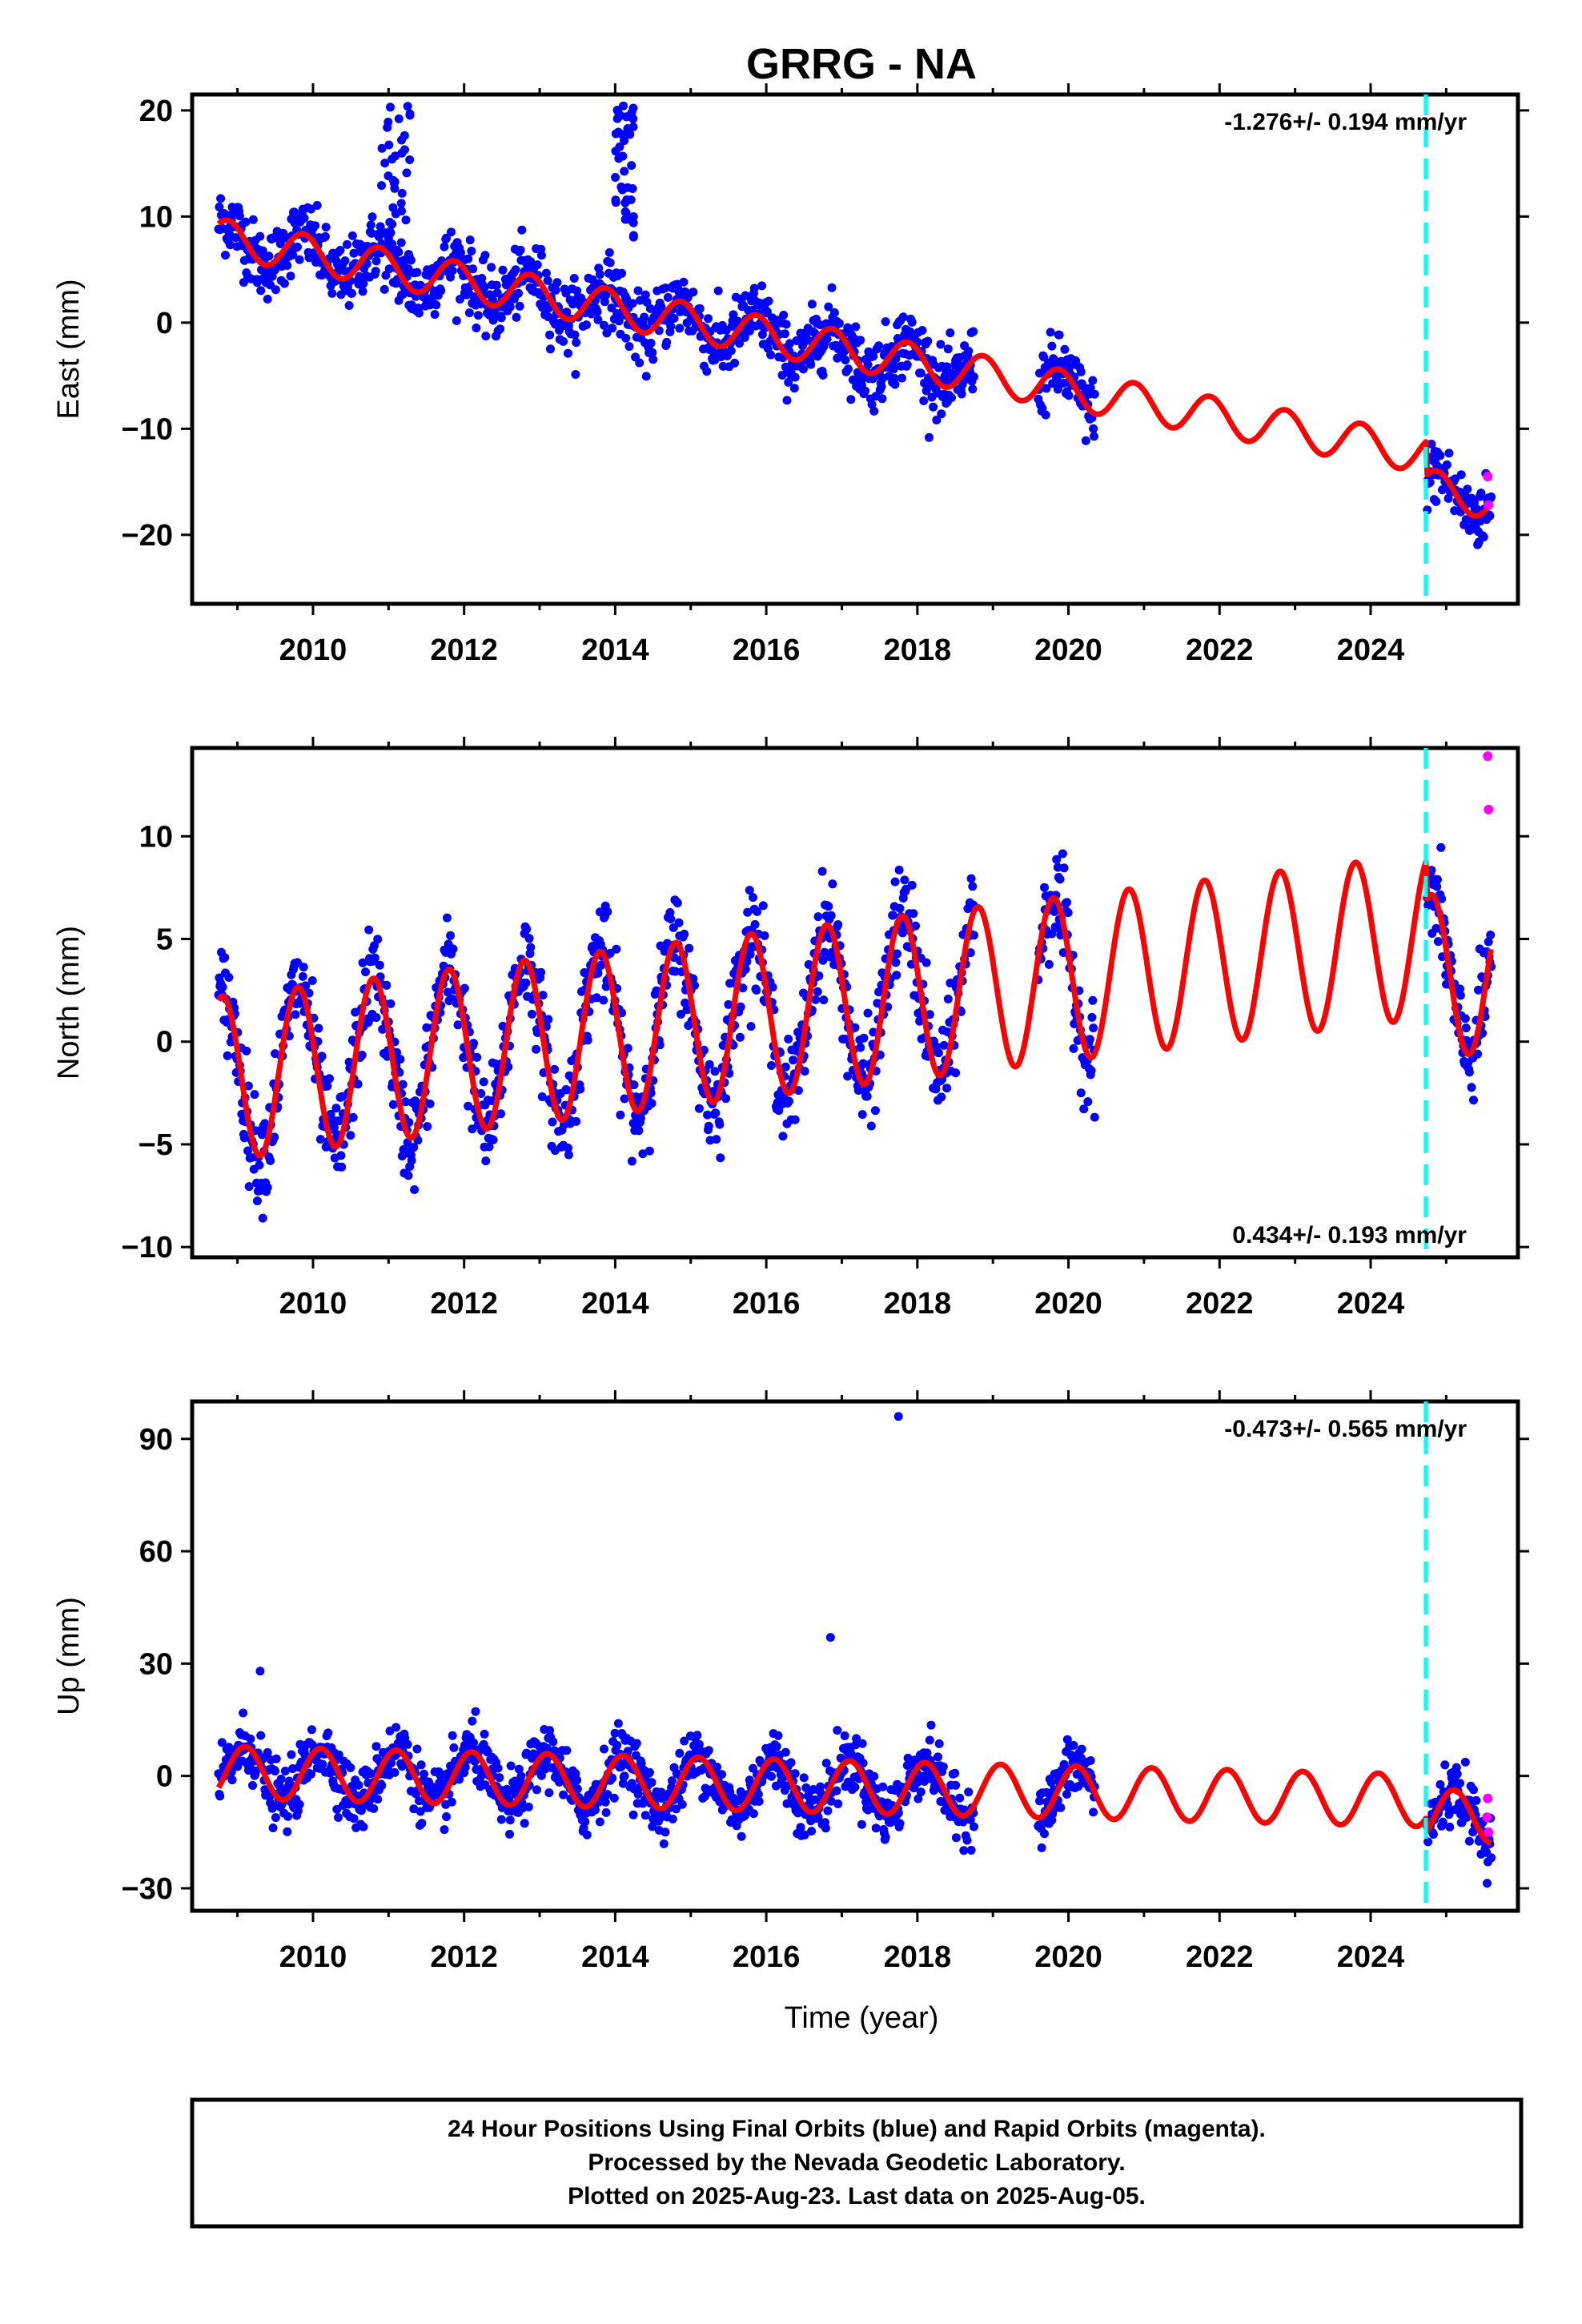 Image resolution: width=1582 pixels, height=2324 pixels. I want to click on rate-label: -0.473+/- 0.565 mm/yr, so click(1345, 1429).